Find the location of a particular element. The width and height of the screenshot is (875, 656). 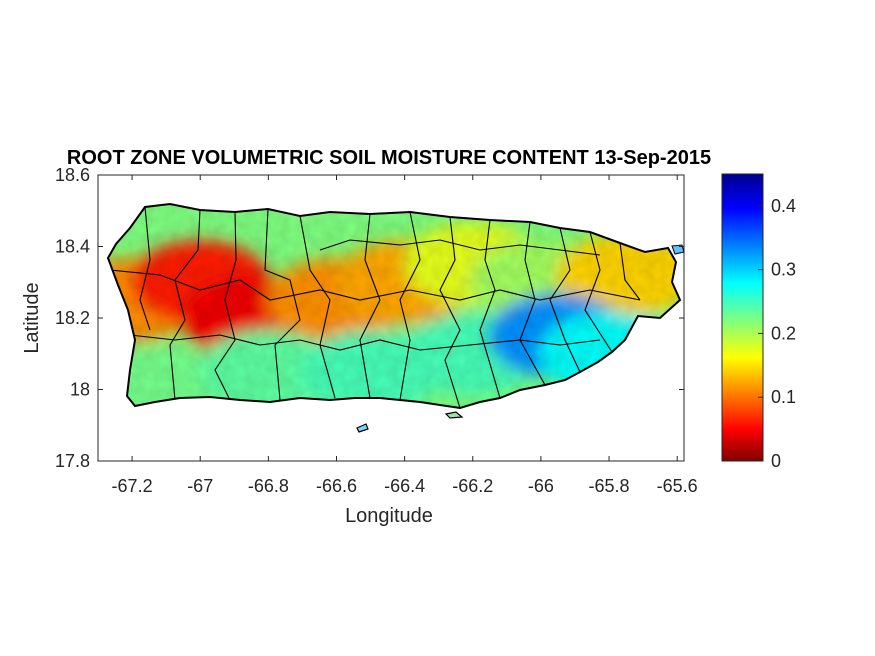

x-tick-label: -67 is located at coordinates (200, 486).